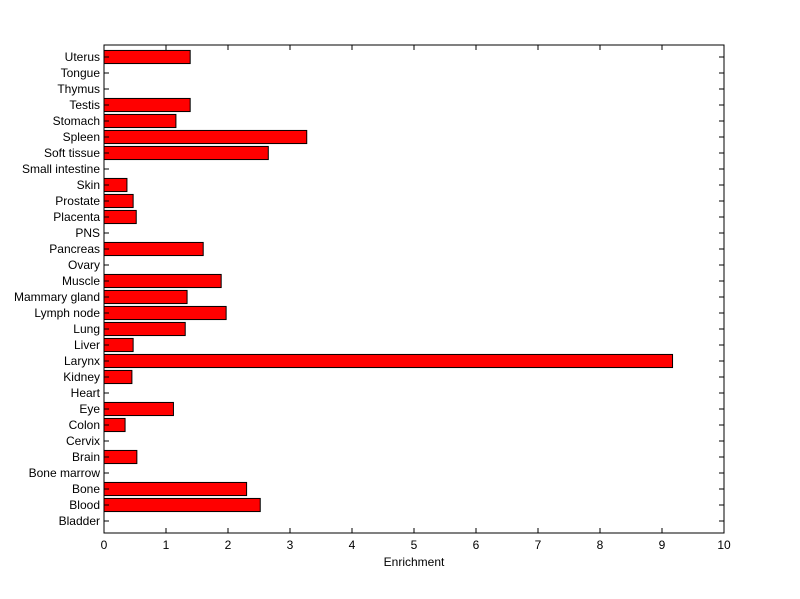 The height and width of the screenshot is (599, 800). Describe the element at coordinates (84, 105) in the screenshot. I see `y-tick-label: Testis` at that location.